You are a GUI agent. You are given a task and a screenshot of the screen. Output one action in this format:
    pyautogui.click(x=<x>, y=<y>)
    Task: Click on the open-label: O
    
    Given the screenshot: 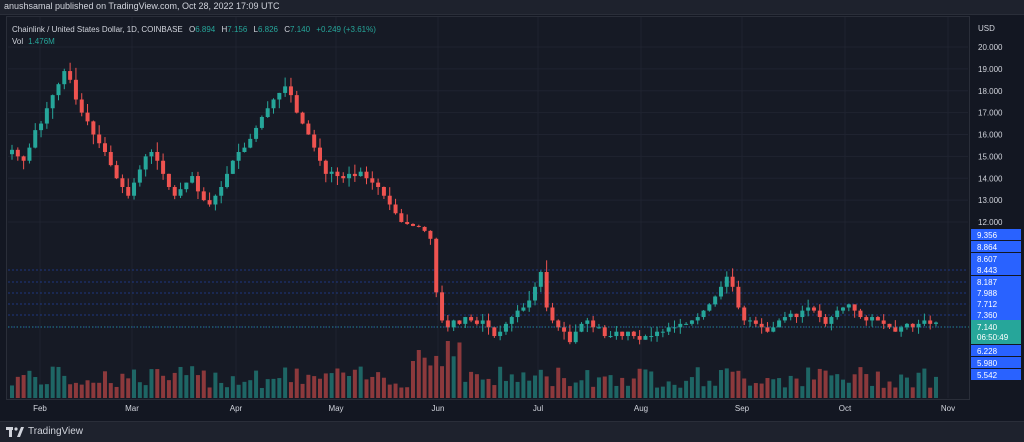 What is the action you would take?
    pyautogui.click(x=192, y=29)
    